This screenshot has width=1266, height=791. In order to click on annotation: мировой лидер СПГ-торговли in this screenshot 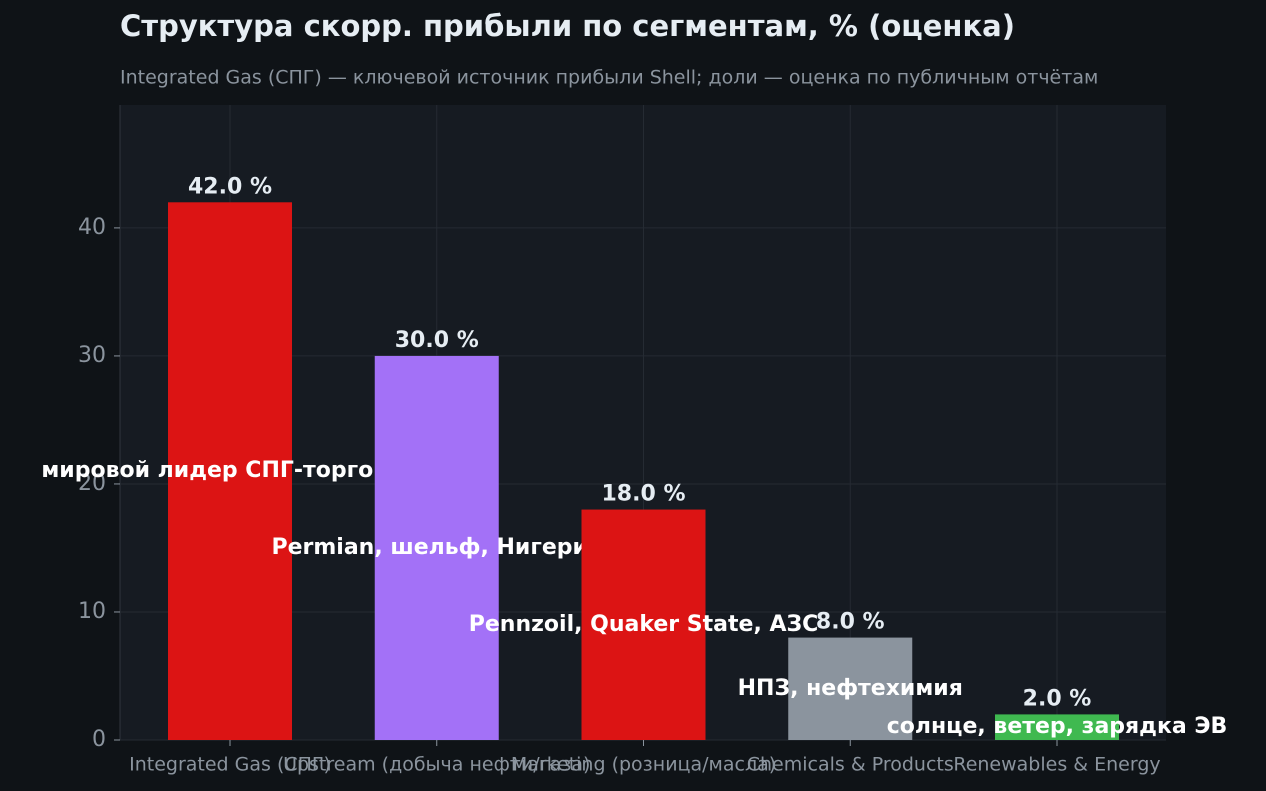, I will do `click(229, 470)`.